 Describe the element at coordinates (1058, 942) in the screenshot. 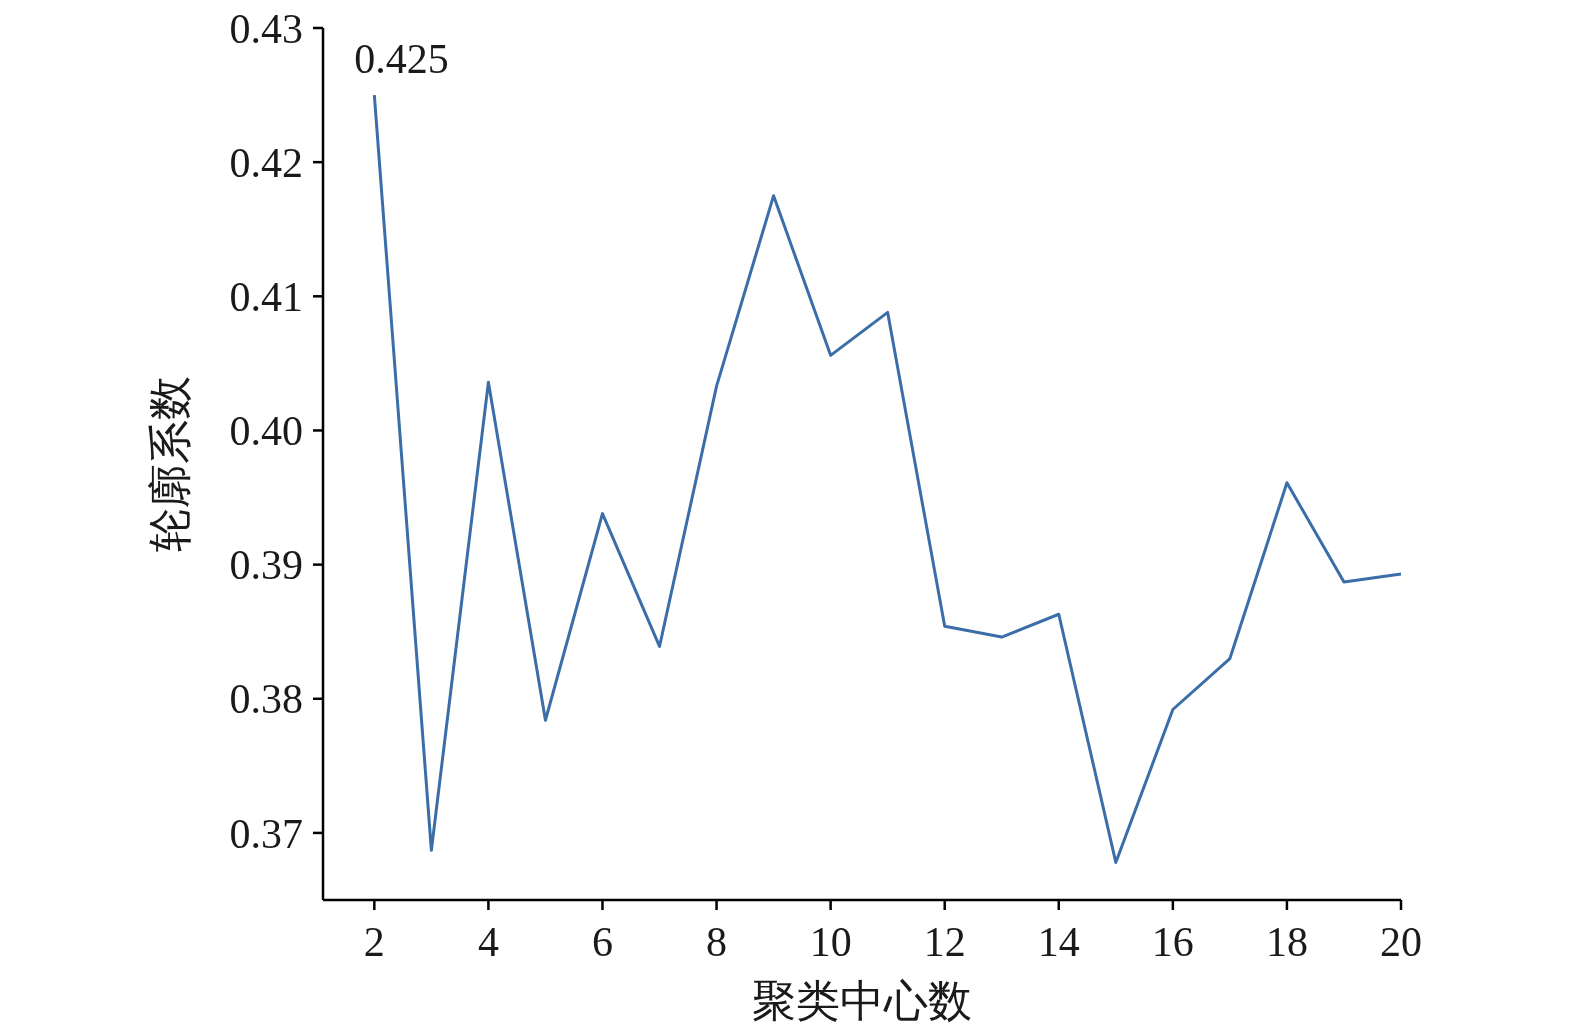

I see `x-tick-label: 14` at that location.